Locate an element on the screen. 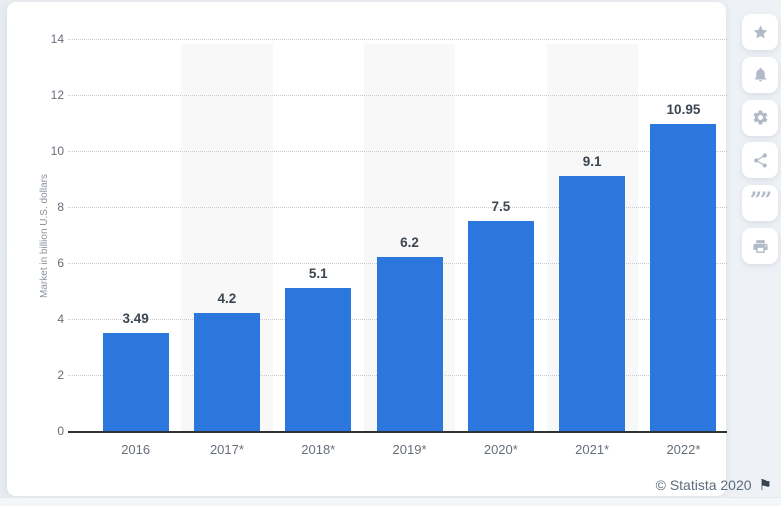 The image size is (781, 506). print-icon is located at coordinates (760, 246).